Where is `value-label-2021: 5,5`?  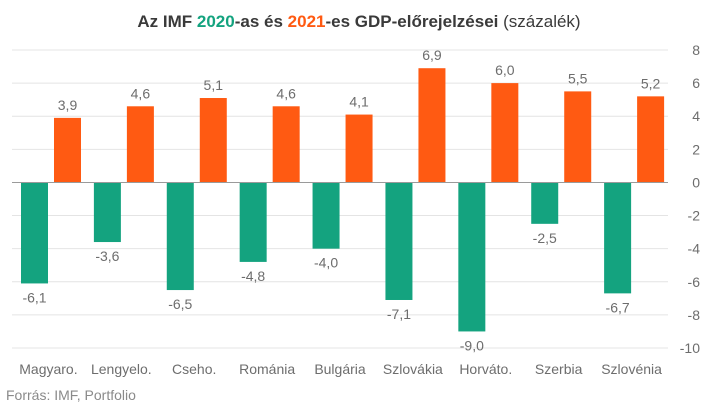 value-label-2021: 5,5 is located at coordinates (578, 78).